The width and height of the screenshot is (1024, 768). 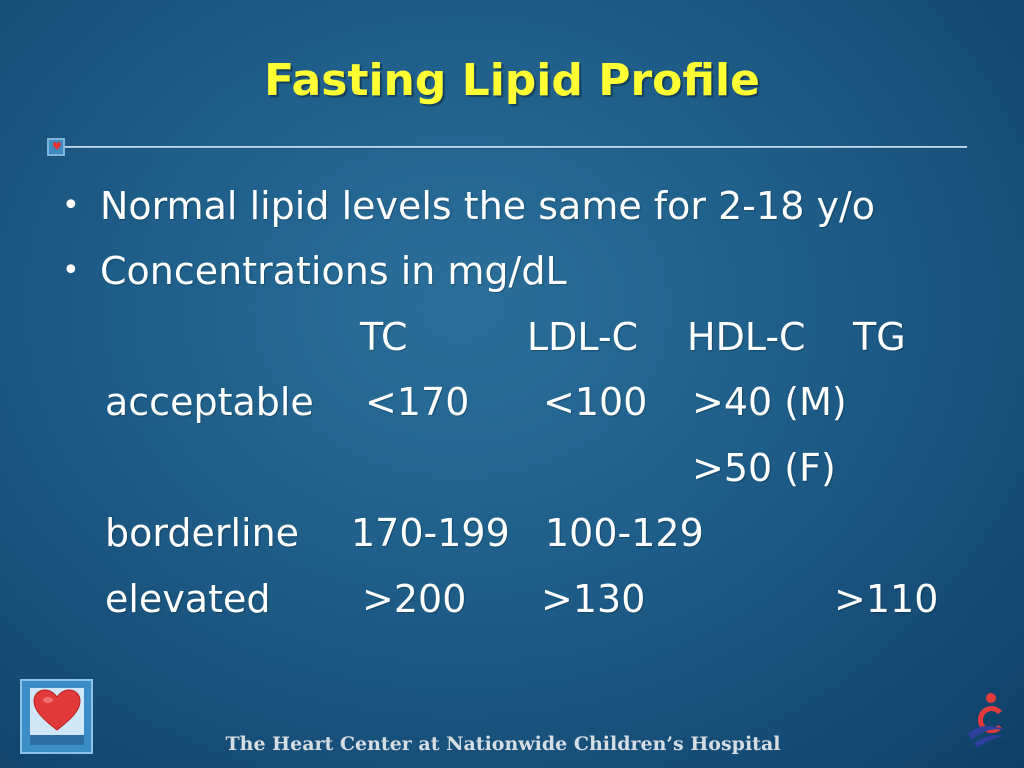 What do you see at coordinates (516, 147) in the screenshot?
I see `title-divider` at bounding box center [516, 147].